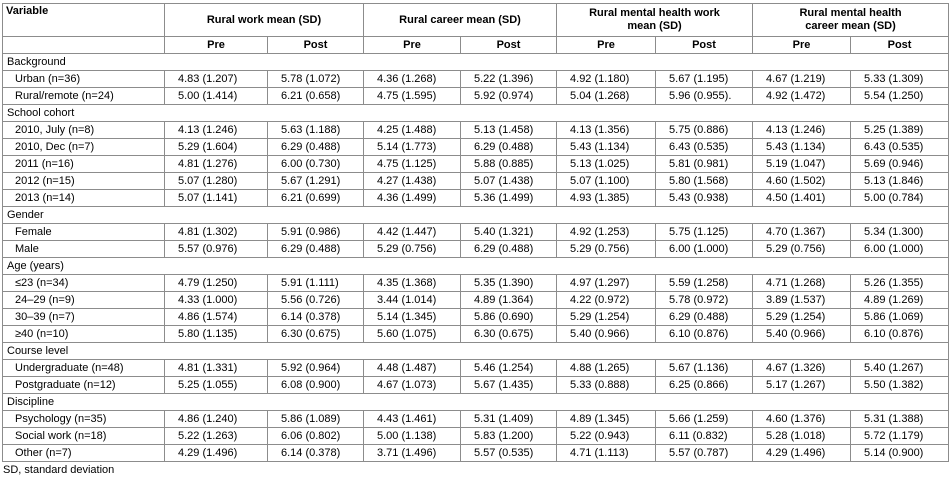 The width and height of the screenshot is (951, 481). Describe the element at coordinates (508, 385) in the screenshot. I see `data-cell: 5.67 (1.435)` at that location.